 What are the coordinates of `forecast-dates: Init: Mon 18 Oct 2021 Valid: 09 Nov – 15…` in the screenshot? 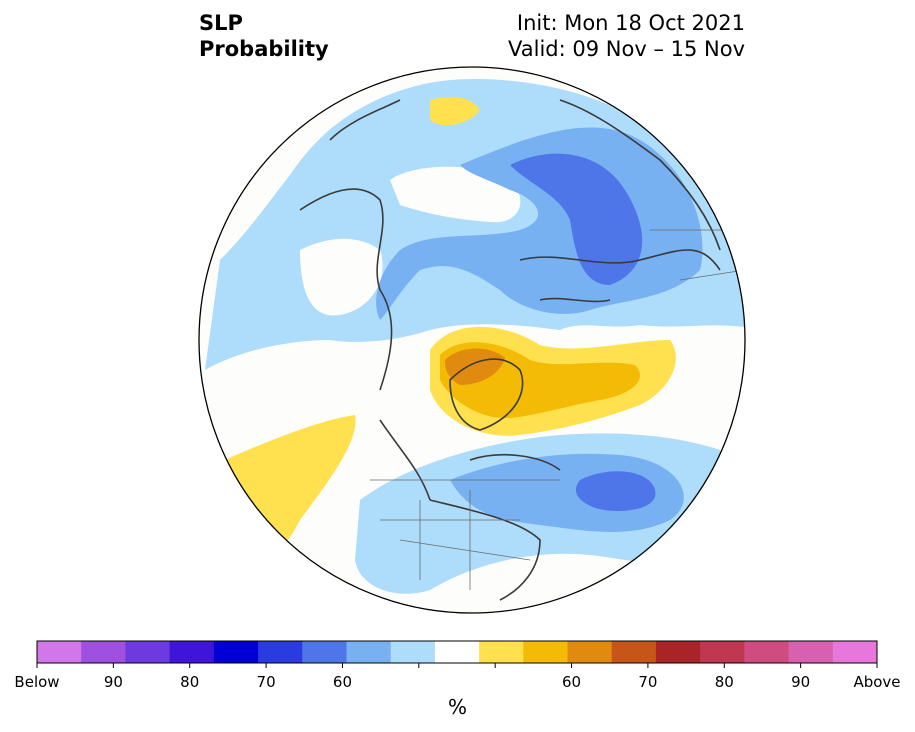 It's located at (626, 36).